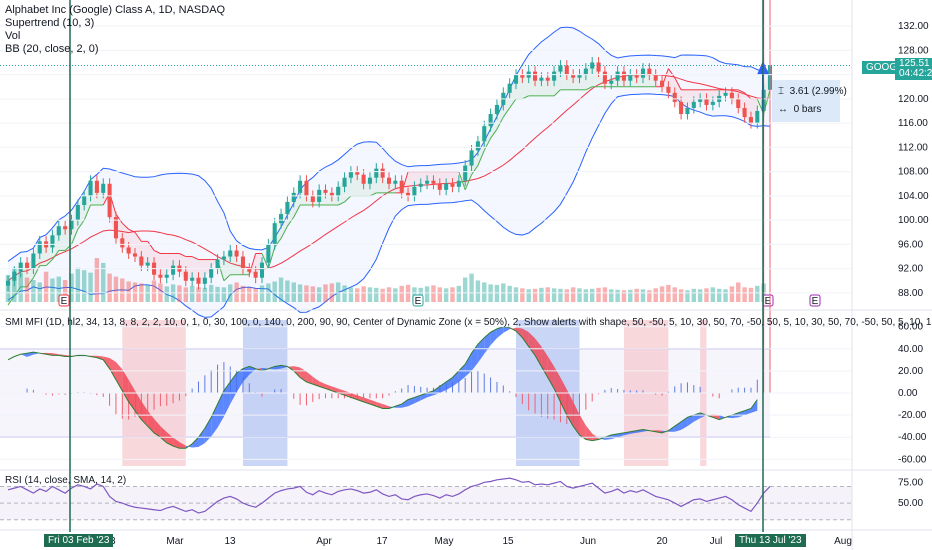 This screenshot has height=550, width=932. I want to click on rsi-legend: RSI (14, close, SMA, 14, 2), so click(65, 480).